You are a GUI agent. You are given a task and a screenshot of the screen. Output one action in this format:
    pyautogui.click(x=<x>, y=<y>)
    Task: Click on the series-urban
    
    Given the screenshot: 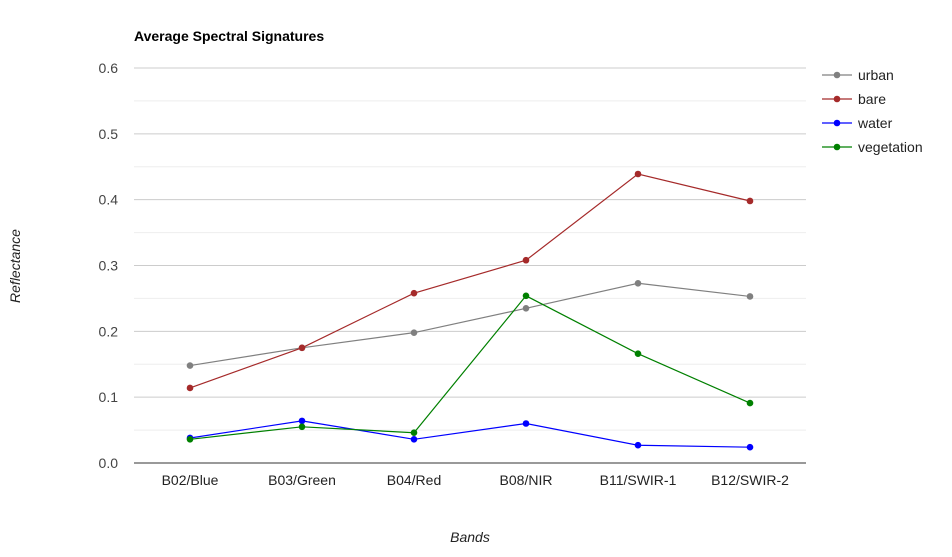 What is the action you would take?
    pyautogui.click(x=470, y=324)
    